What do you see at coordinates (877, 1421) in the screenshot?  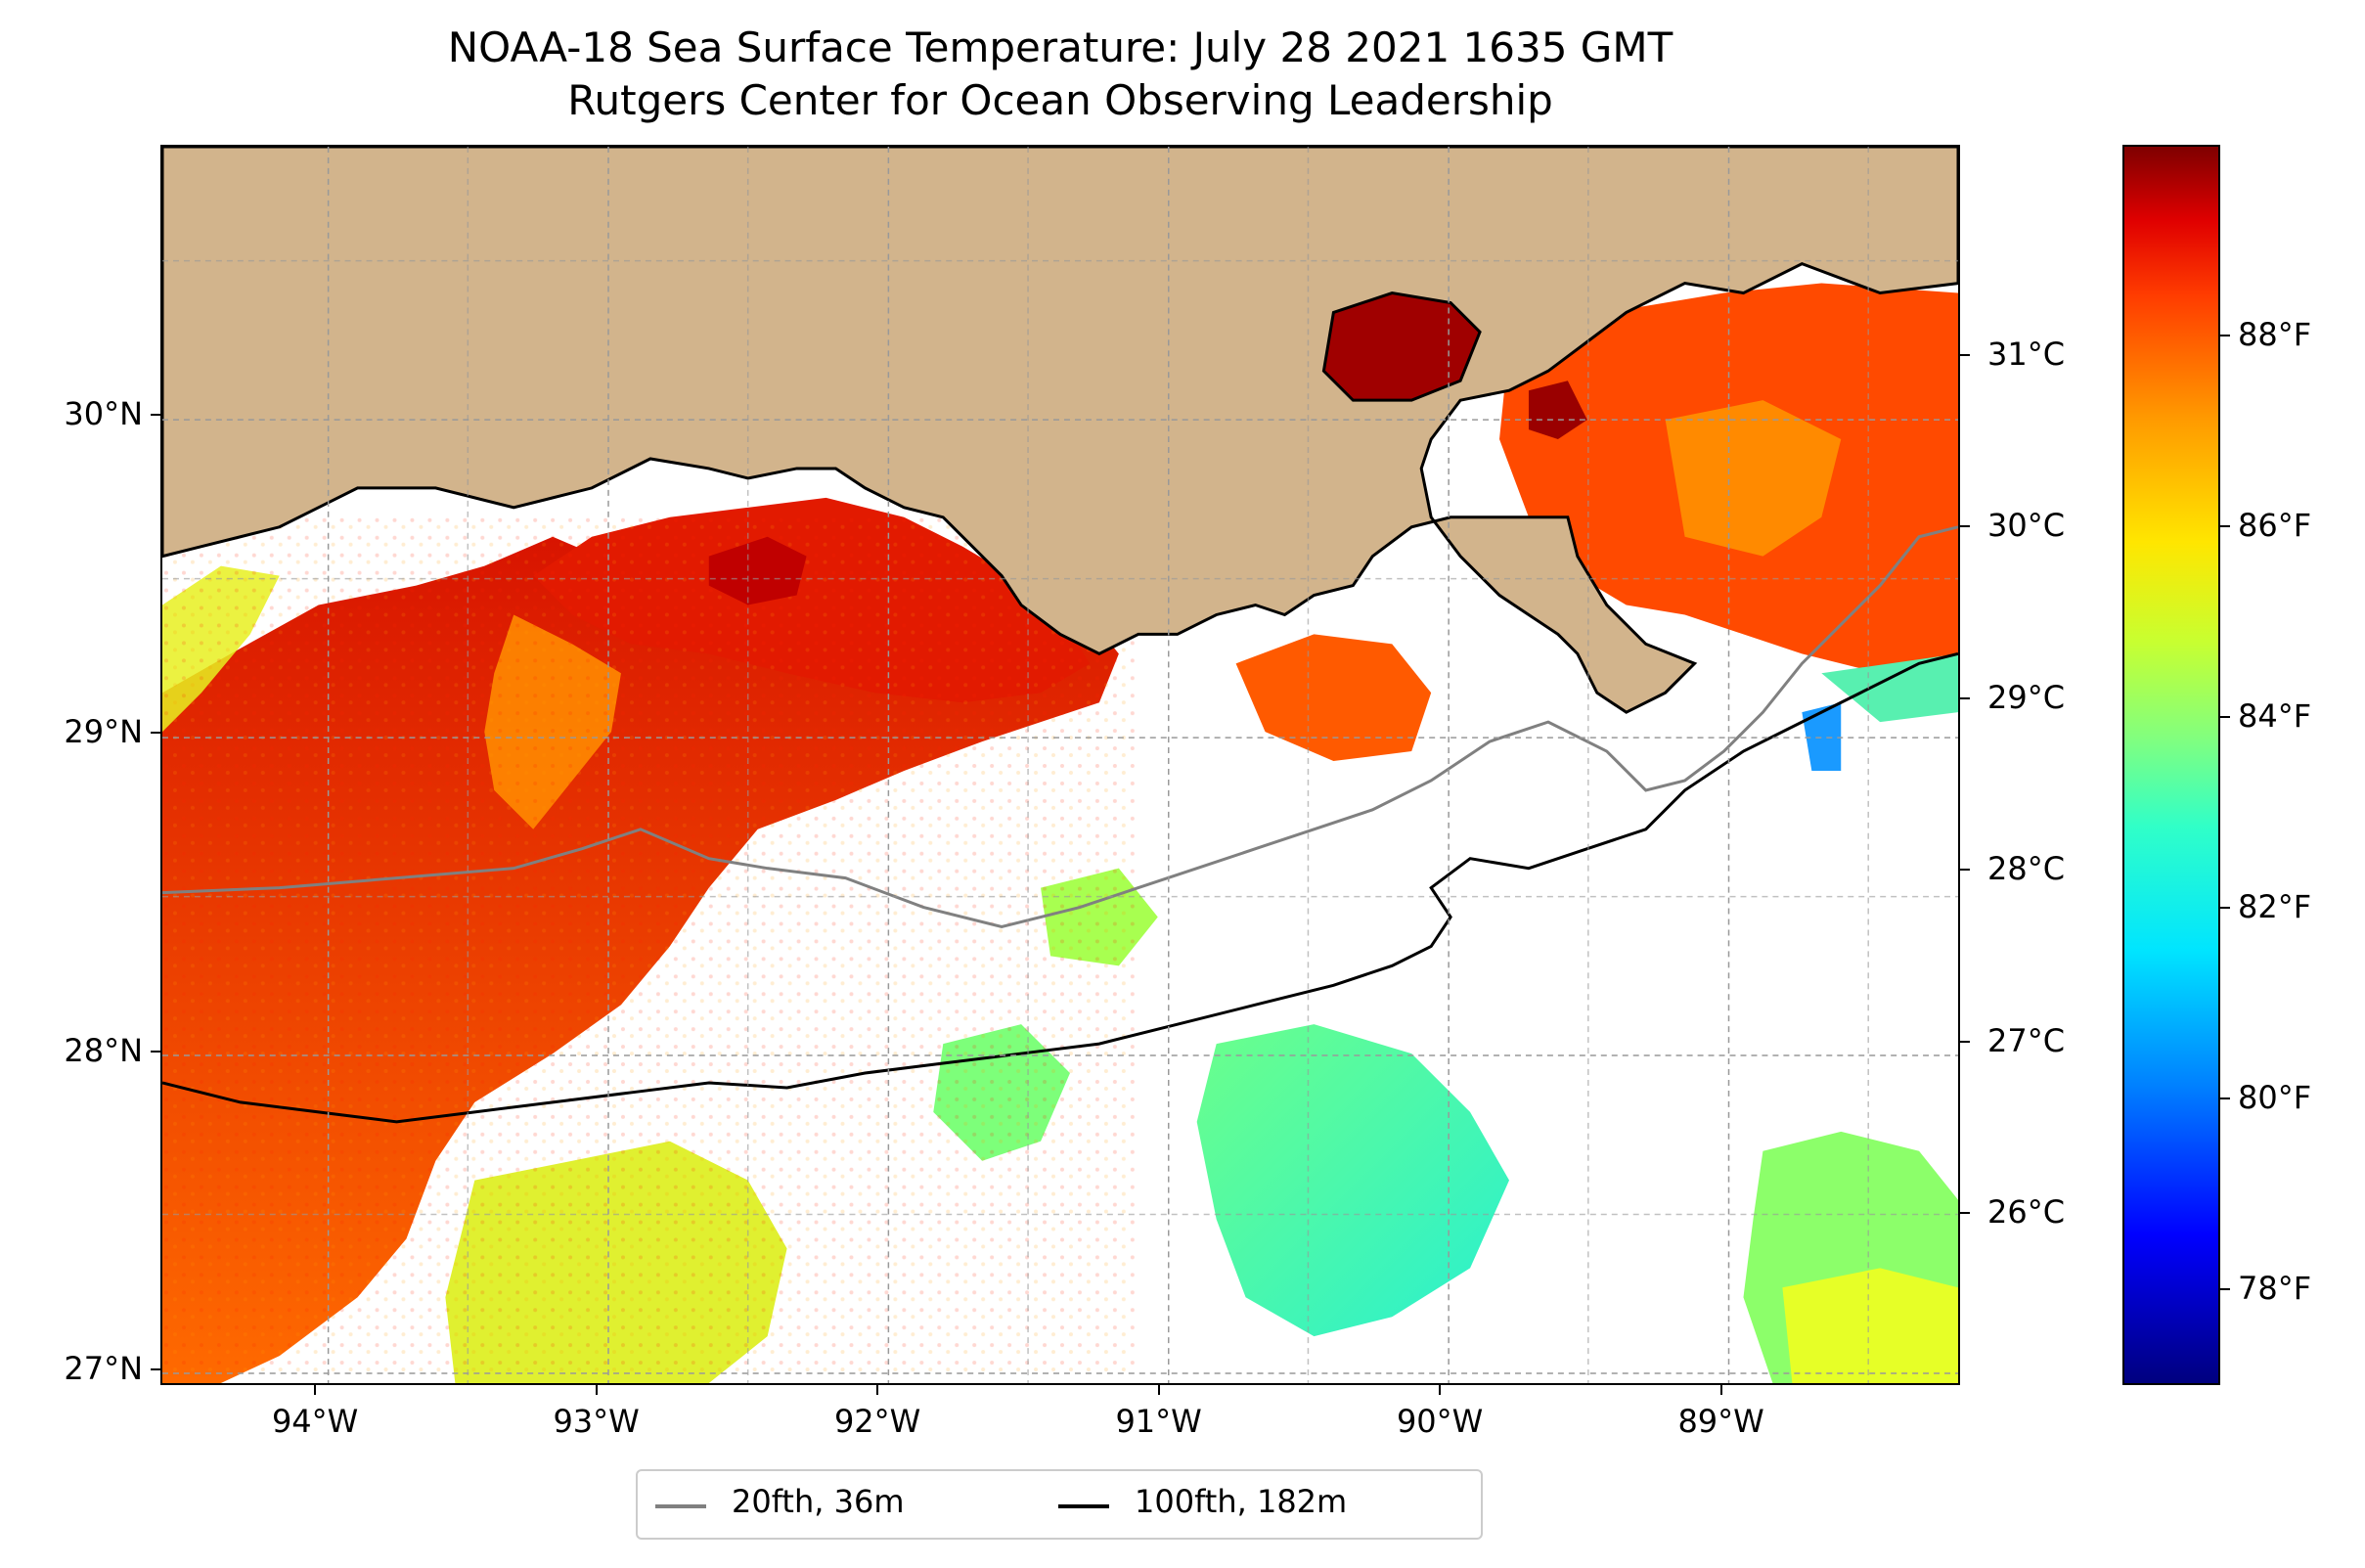 I see `lon-tick-label: 92°W` at bounding box center [877, 1421].